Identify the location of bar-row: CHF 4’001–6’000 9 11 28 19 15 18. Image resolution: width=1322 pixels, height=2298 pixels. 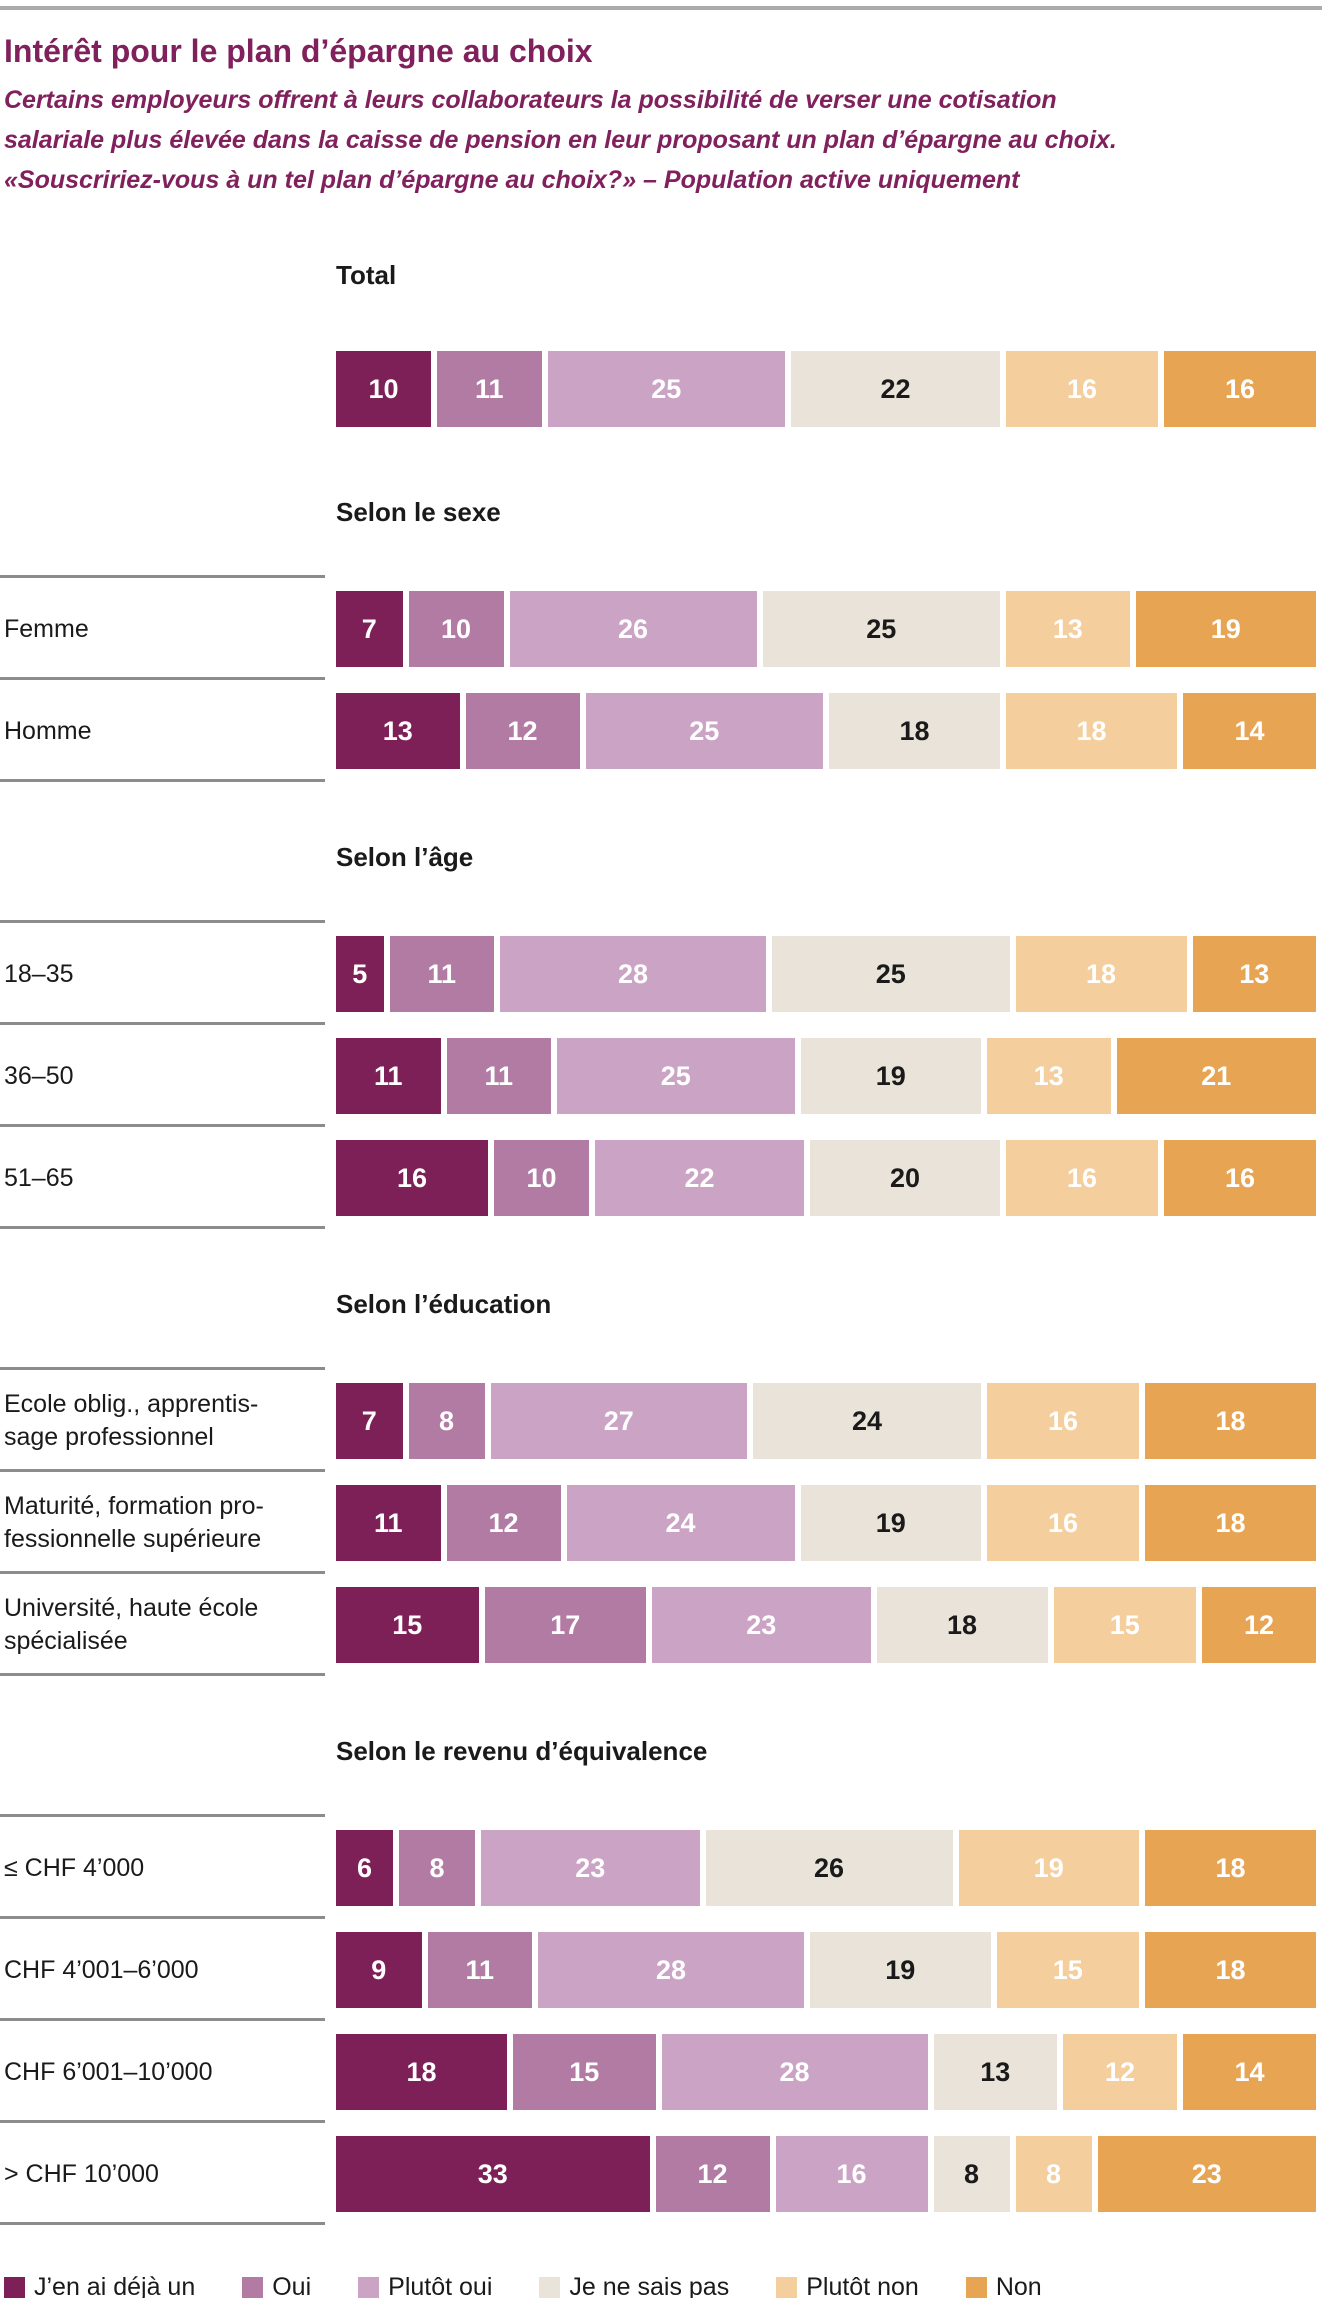
(661, 1968).